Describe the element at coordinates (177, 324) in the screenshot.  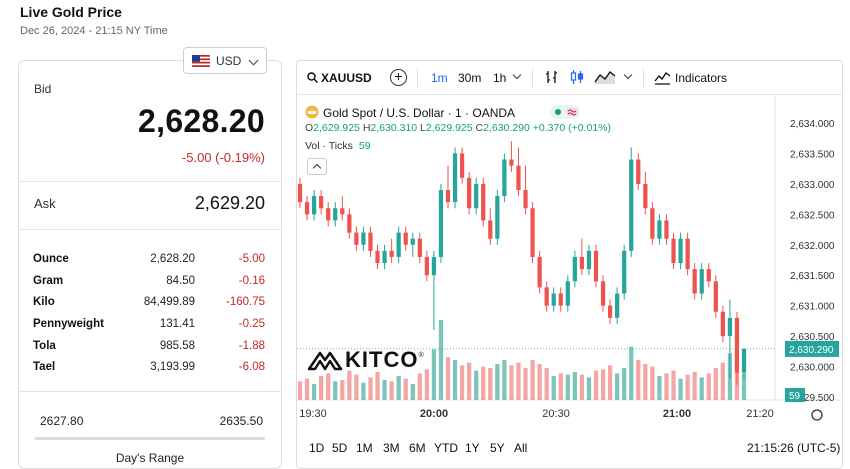
I see `unit-price: 131.41` at that location.